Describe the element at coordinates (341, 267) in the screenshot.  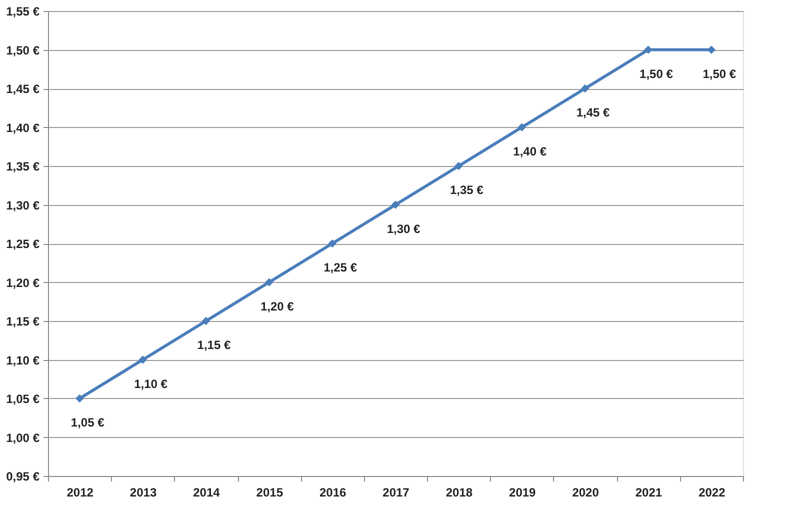
I see `data-label: 1,25 €` at that location.